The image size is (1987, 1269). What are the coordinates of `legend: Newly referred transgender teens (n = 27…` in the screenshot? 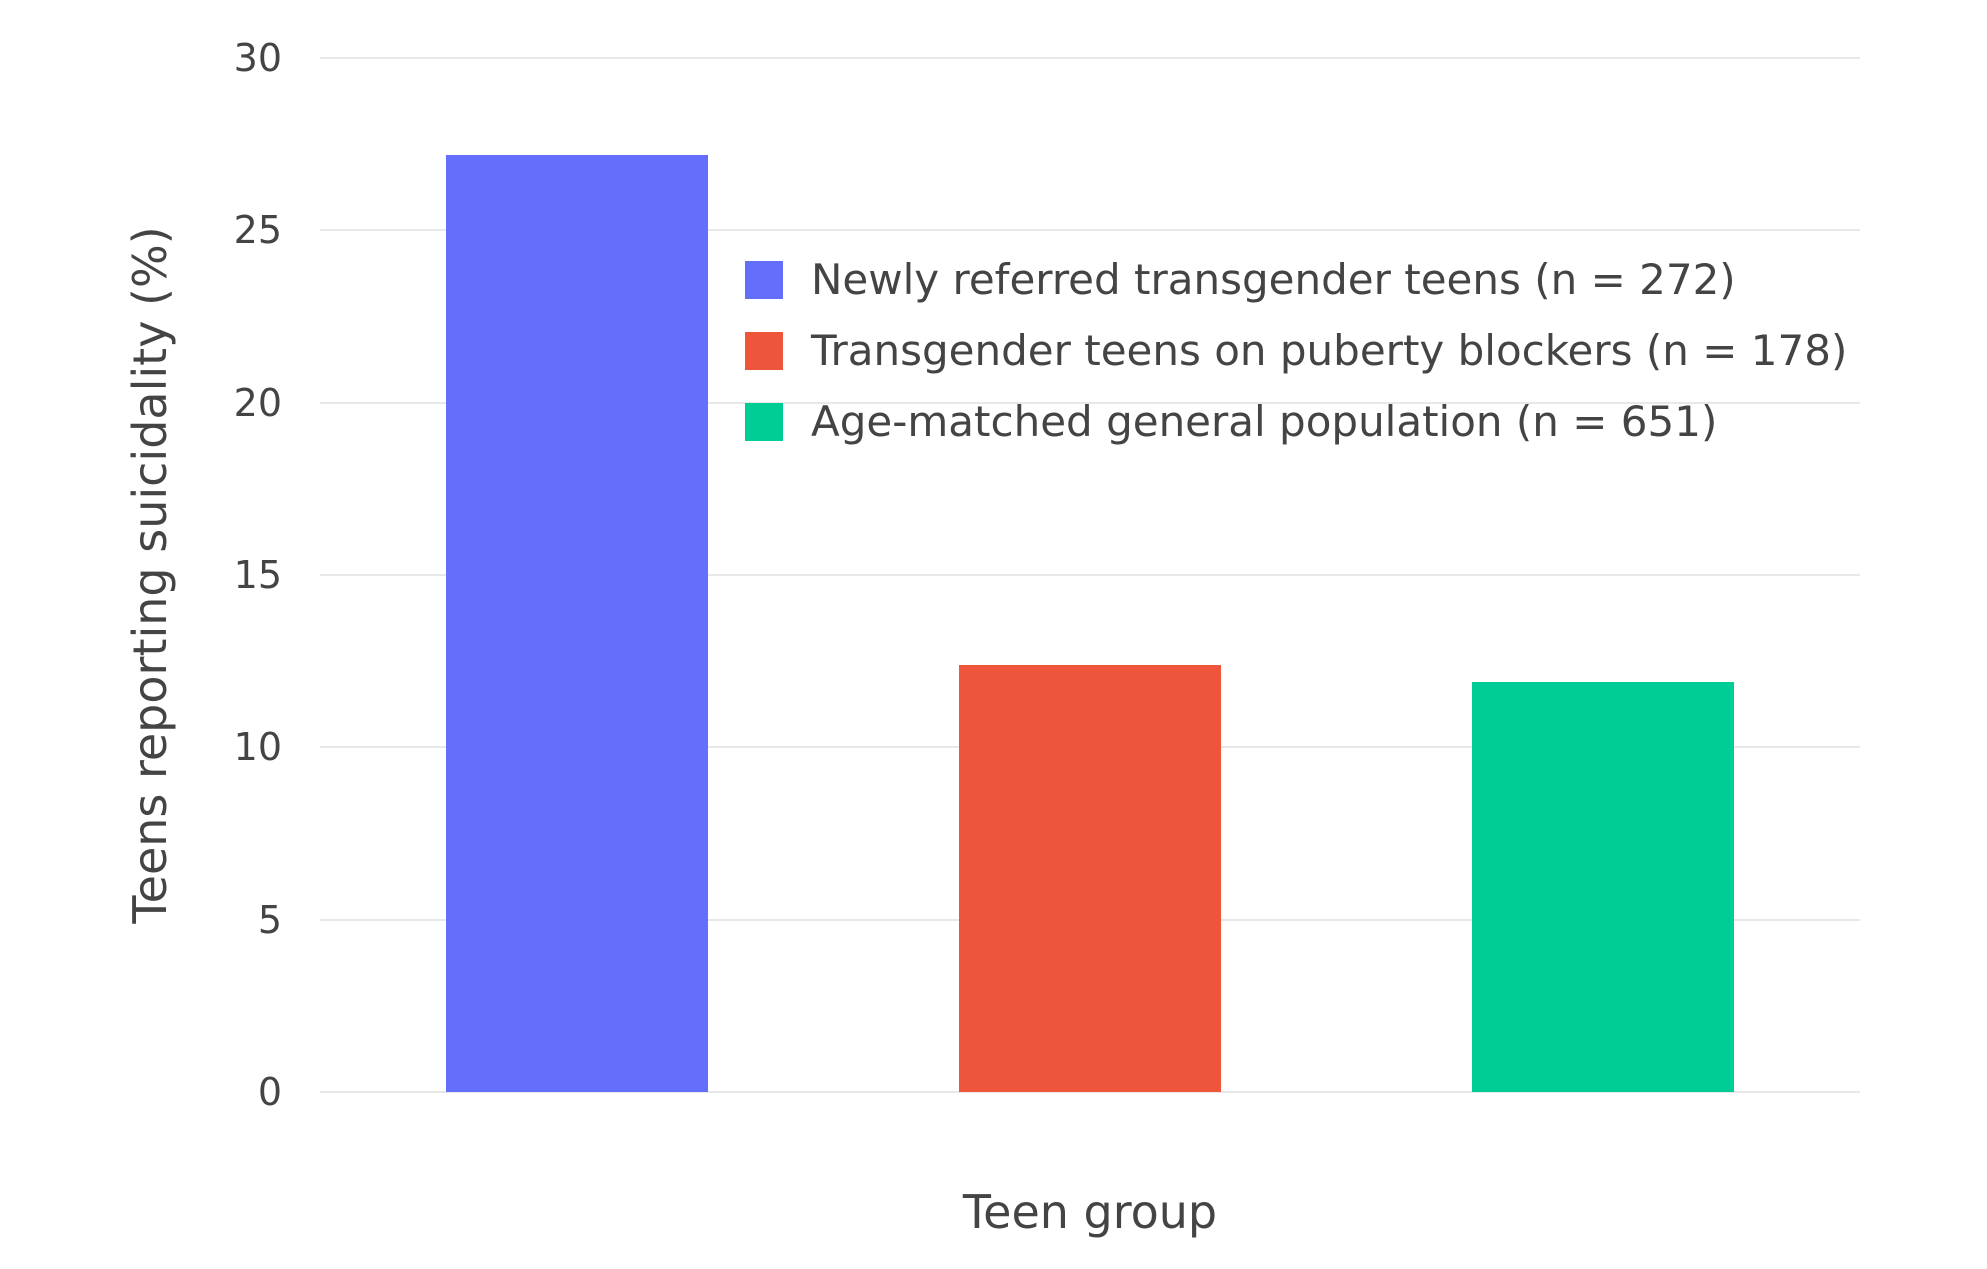 It's located at (1296, 361).